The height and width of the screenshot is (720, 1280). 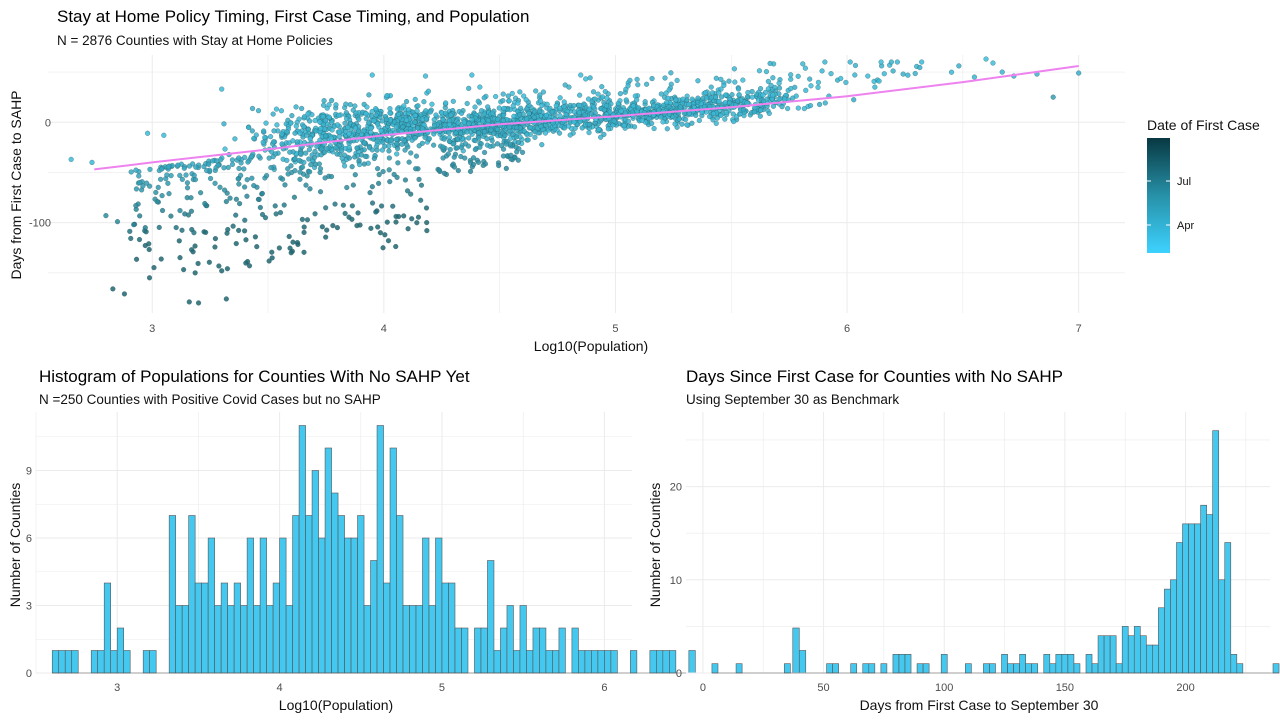 I want to click on y-tick-label: -100, so click(x=40, y=224).